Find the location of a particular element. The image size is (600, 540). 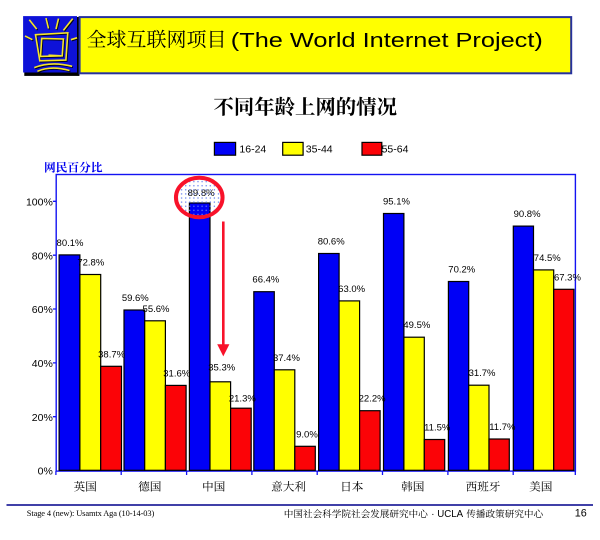

svg-text: 0% is located at coordinates (45, 472).